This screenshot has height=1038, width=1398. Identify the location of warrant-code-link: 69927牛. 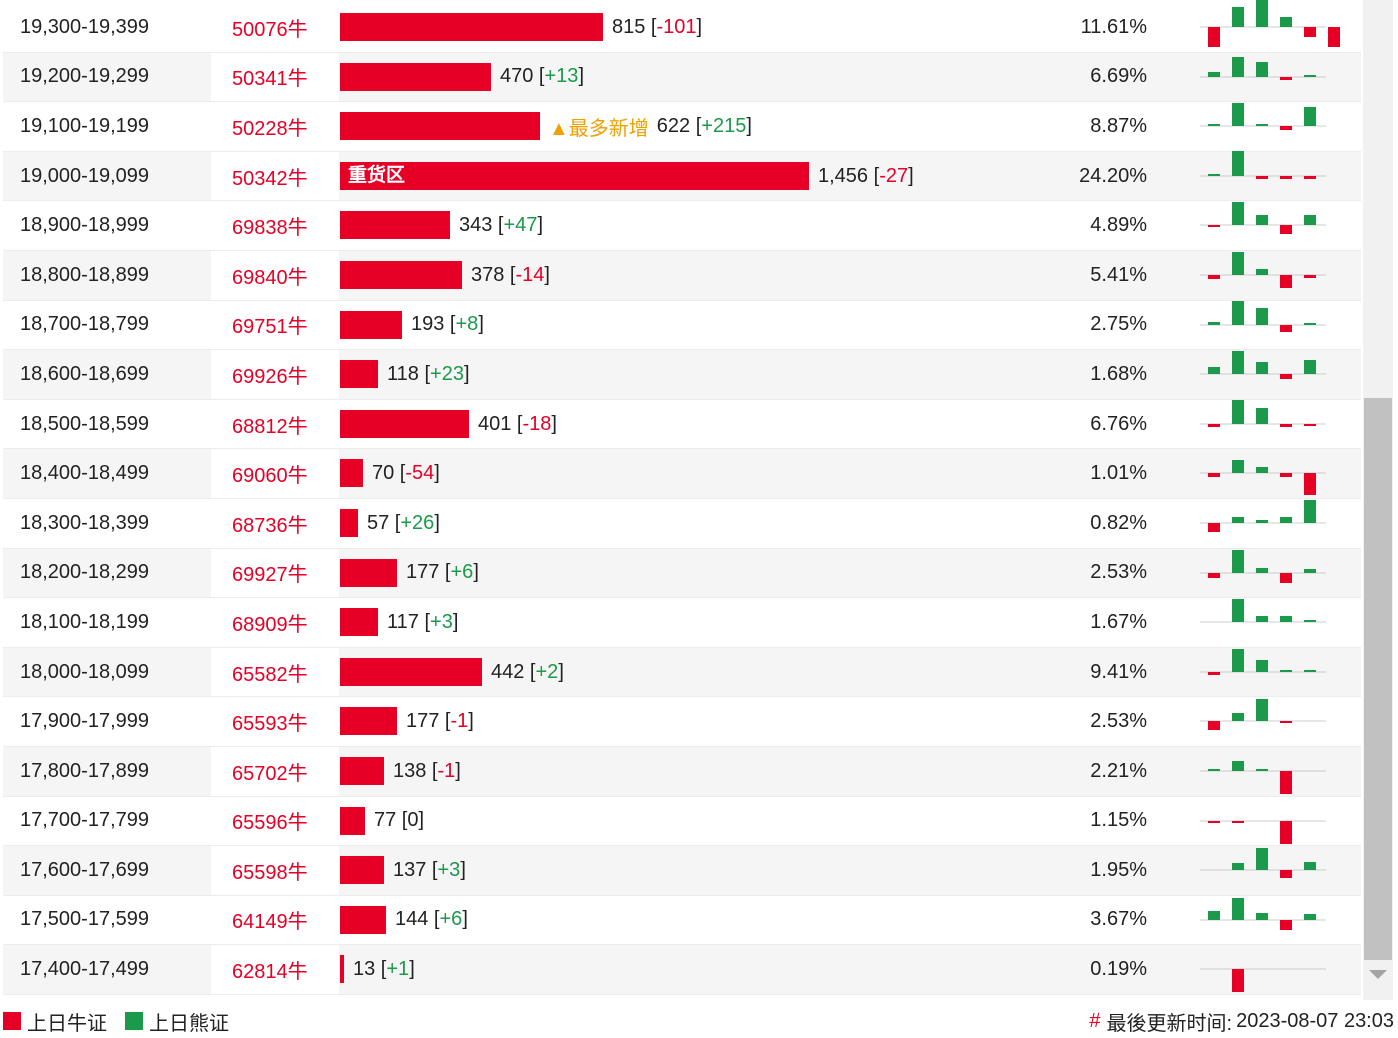
(270, 575).